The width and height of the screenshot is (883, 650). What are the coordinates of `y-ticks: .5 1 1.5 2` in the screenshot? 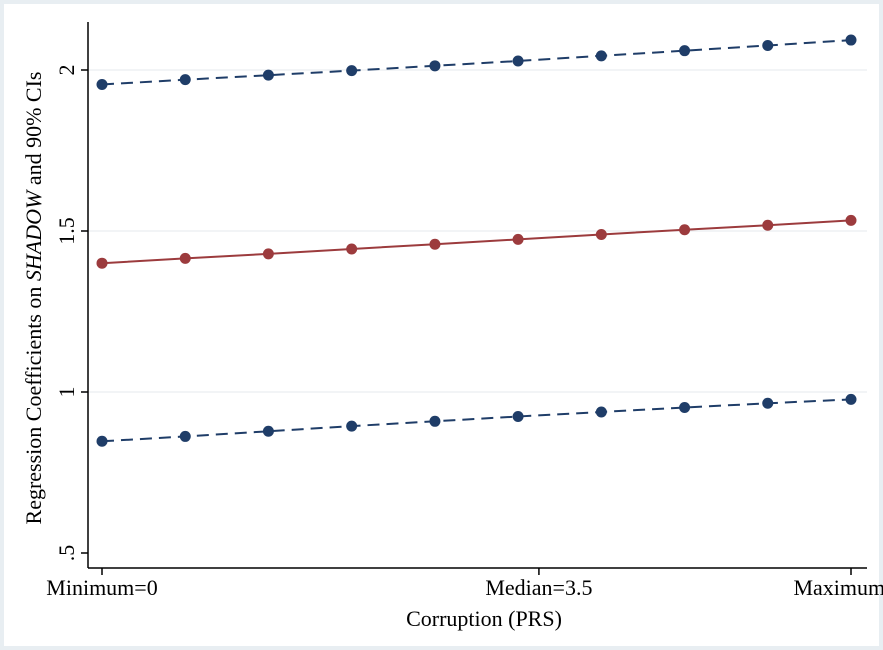 It's located at (71, 313).